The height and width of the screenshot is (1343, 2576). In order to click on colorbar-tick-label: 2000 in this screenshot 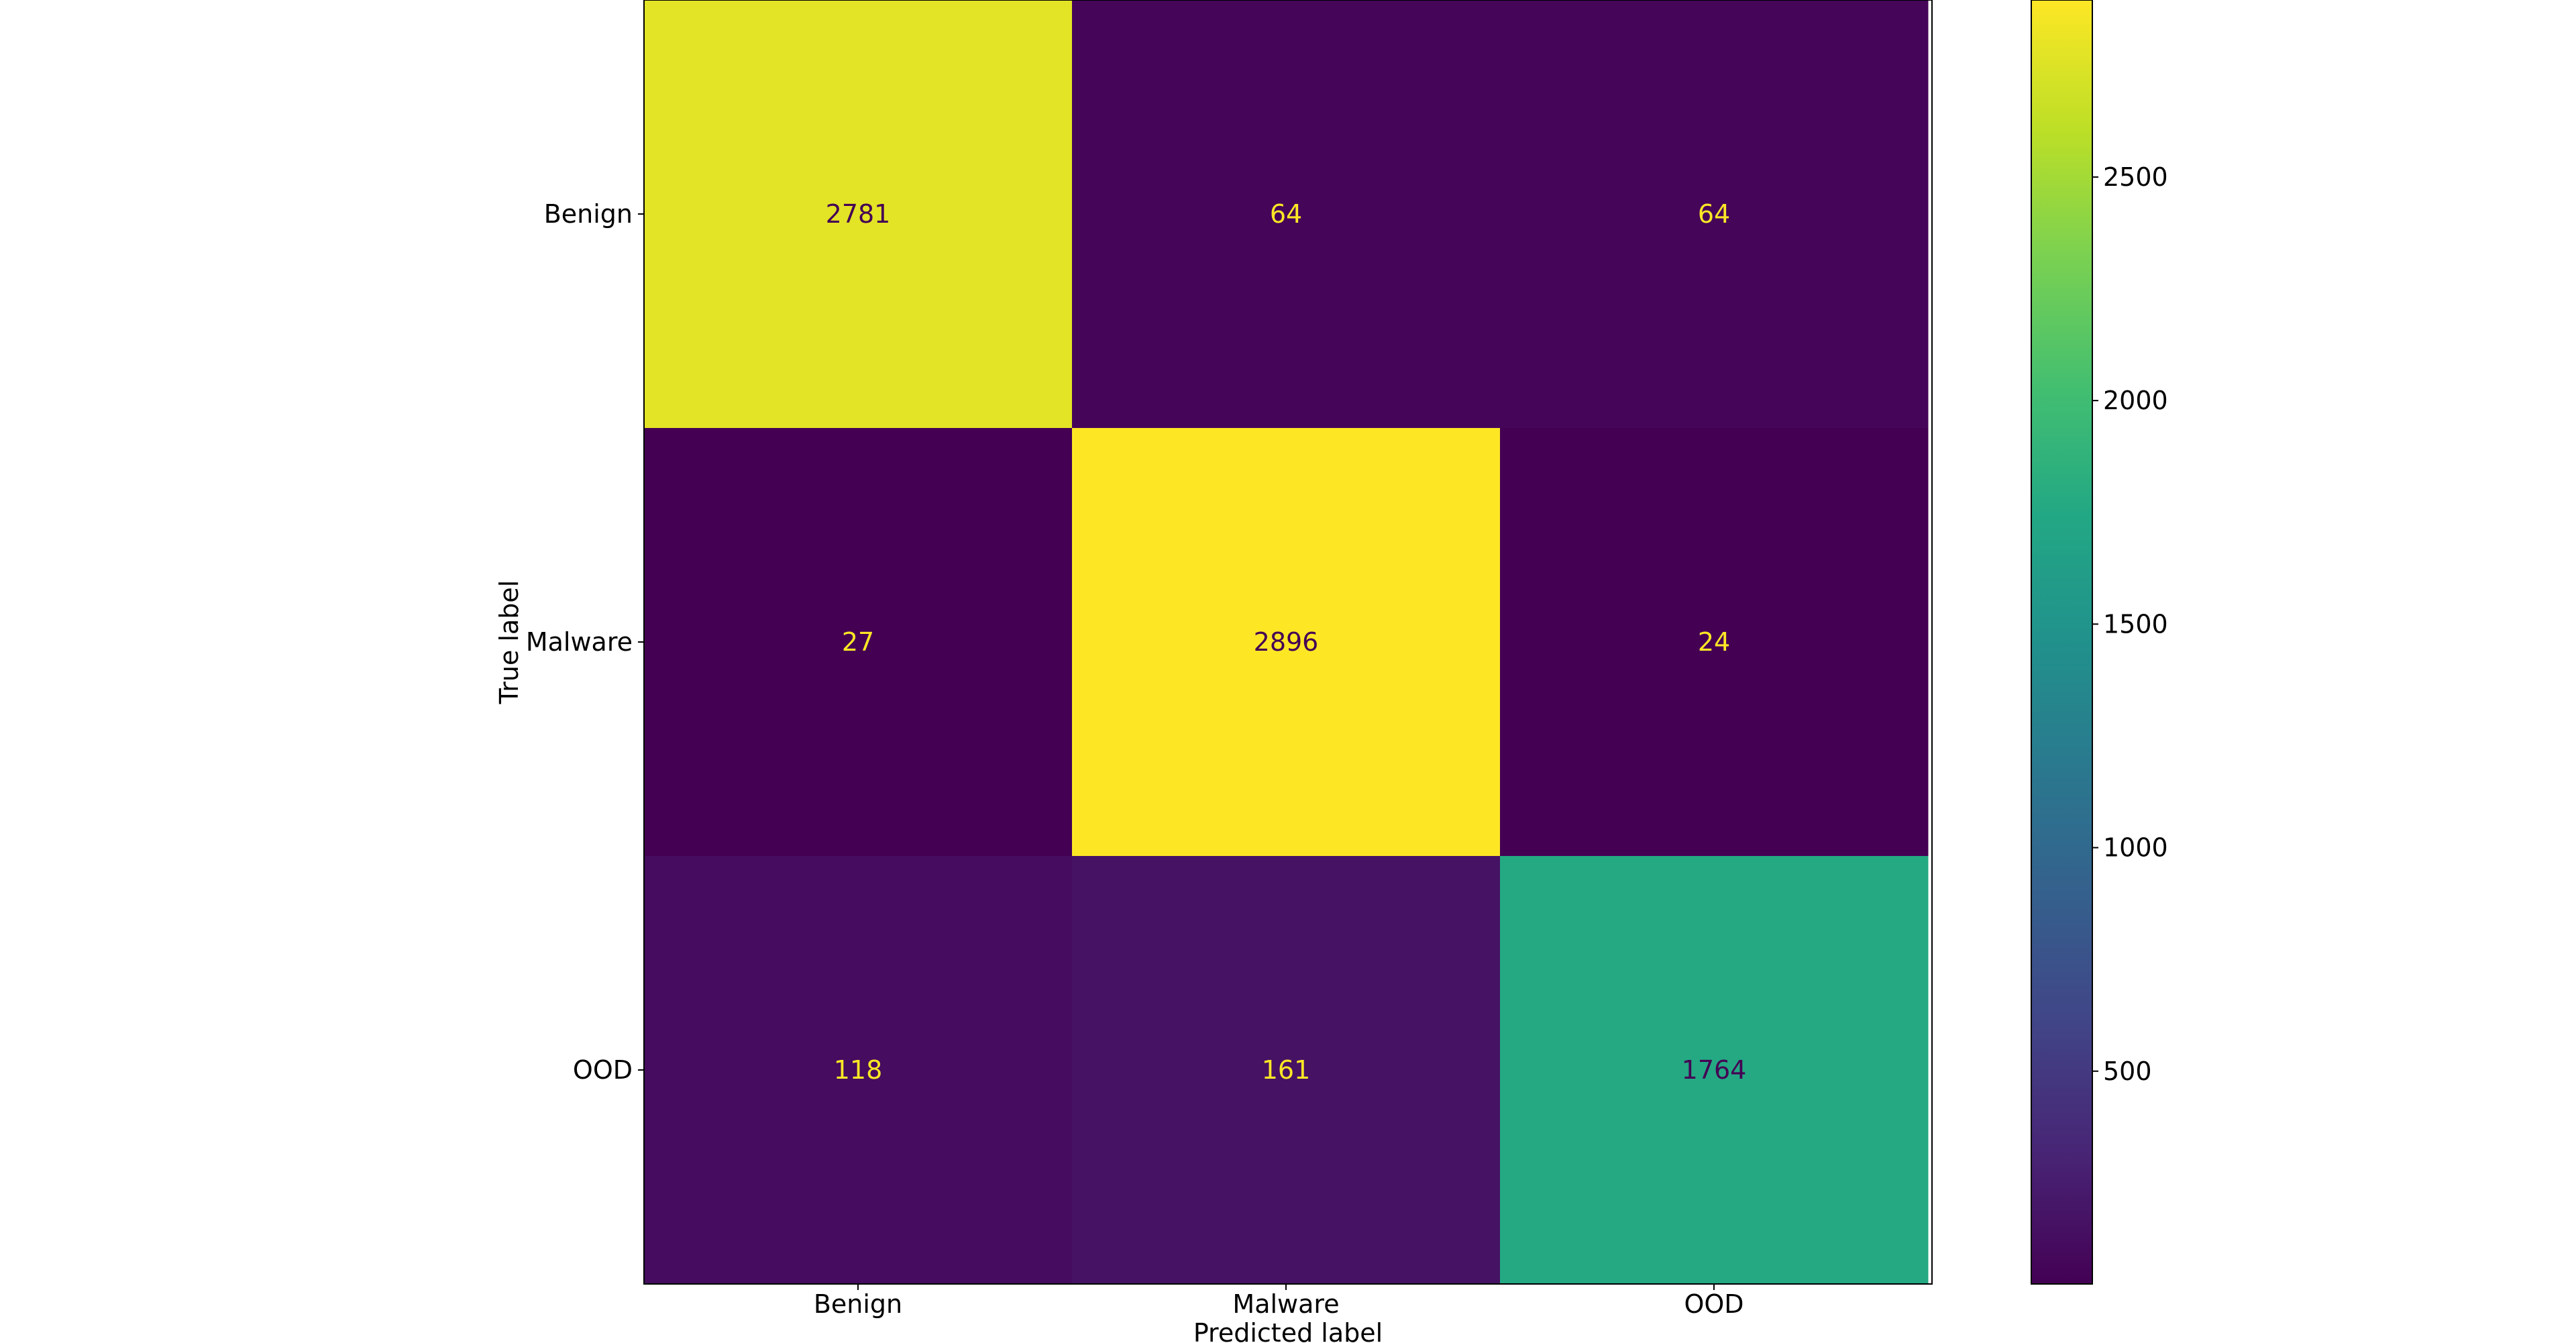, I will do `click(2135, 400)`.